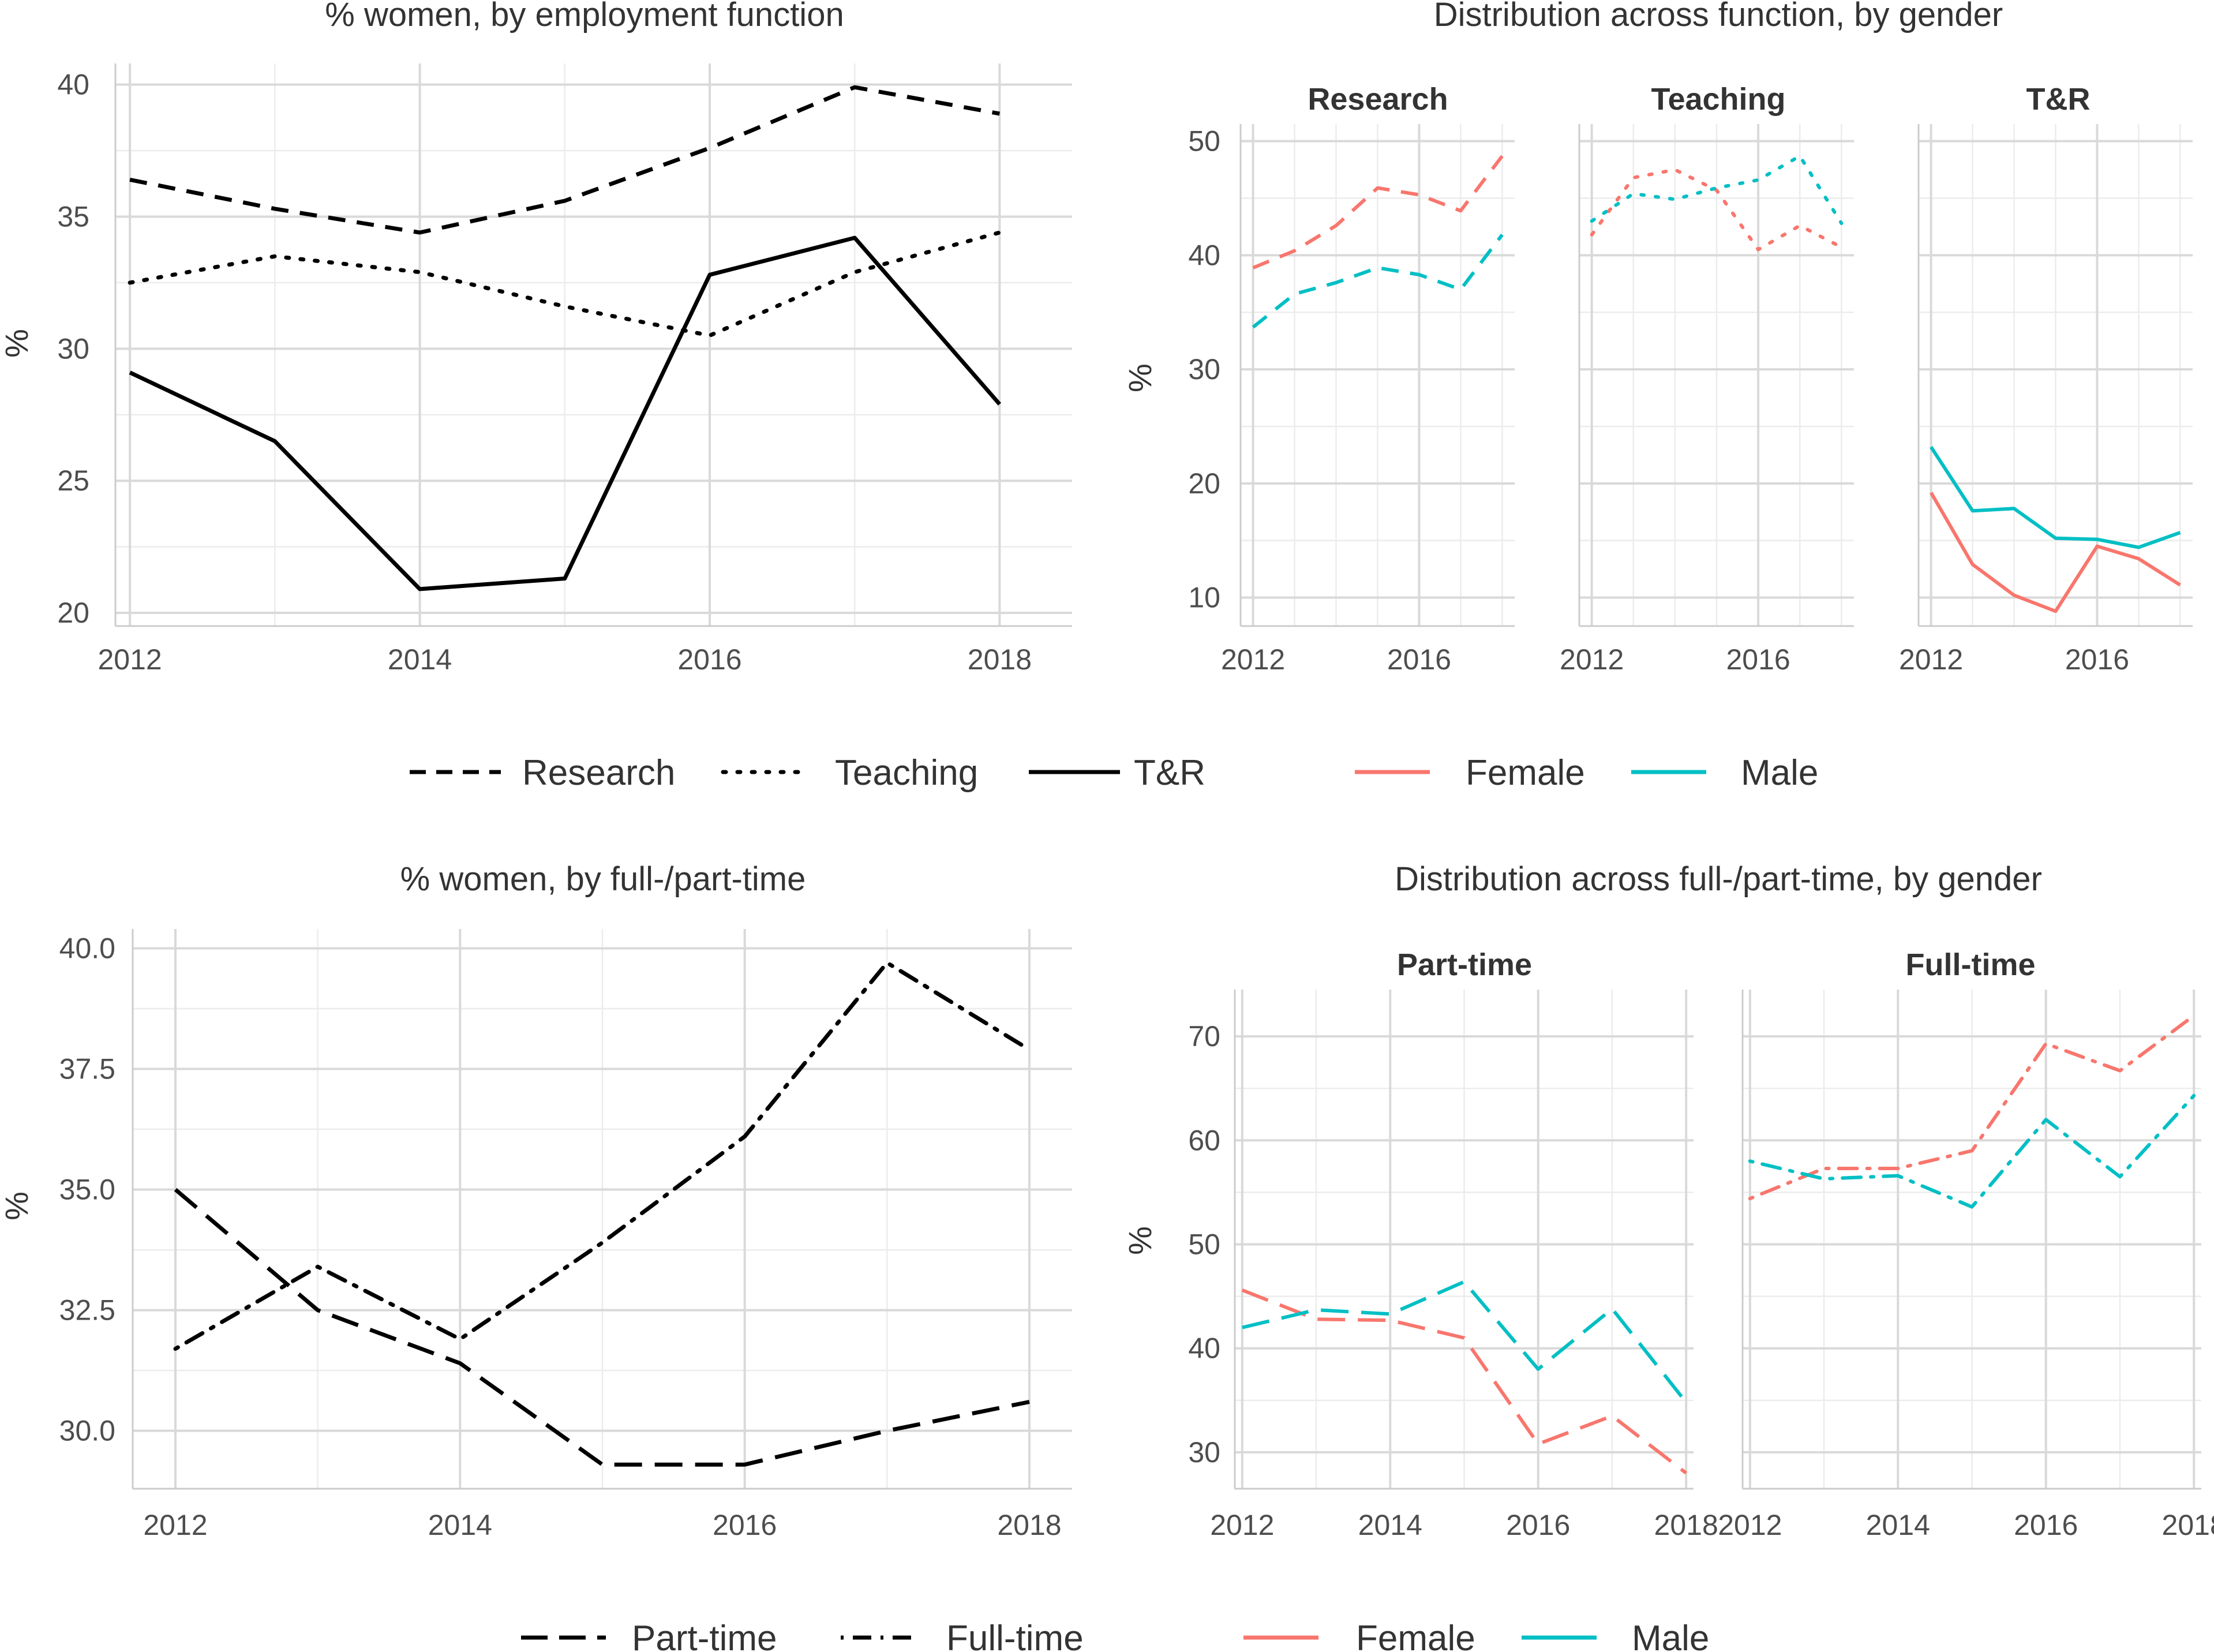 The image size is (2214, 1652). I want to click on facet-2-3: 2012 2016, so click(2046, 400).